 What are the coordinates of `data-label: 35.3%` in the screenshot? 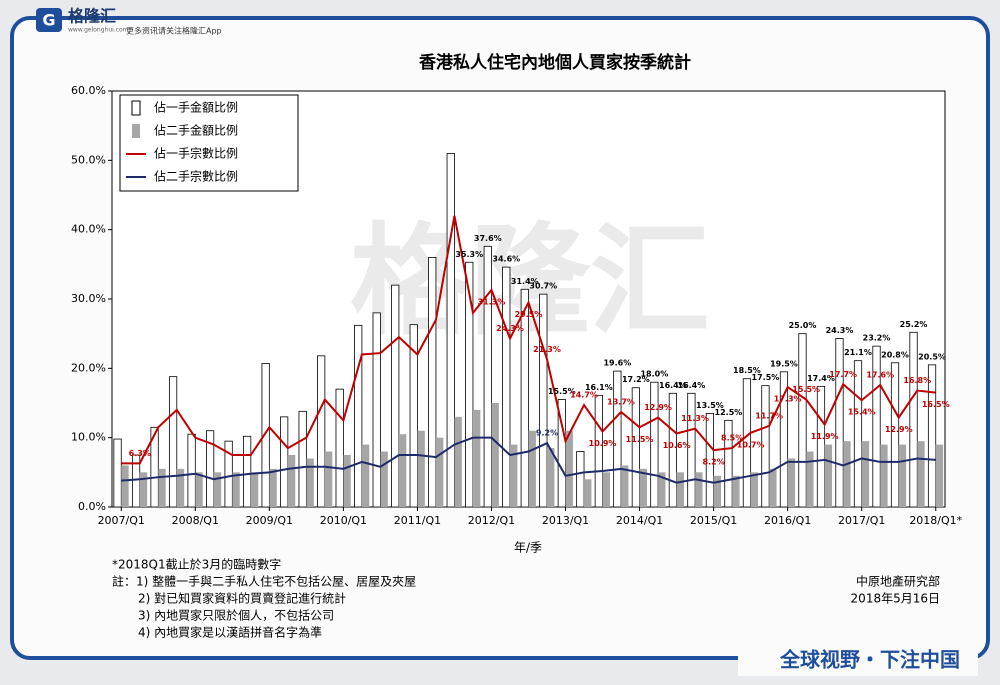 It's located at (469, 254).